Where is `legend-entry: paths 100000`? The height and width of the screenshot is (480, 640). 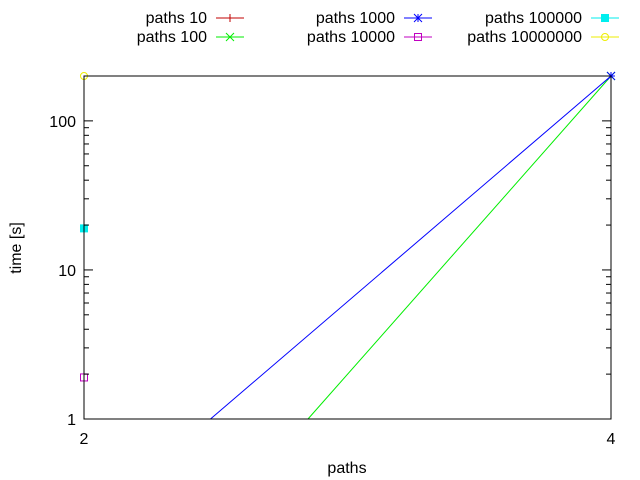
legend-entry: paths 100000 is located at coordinates (552, 18).